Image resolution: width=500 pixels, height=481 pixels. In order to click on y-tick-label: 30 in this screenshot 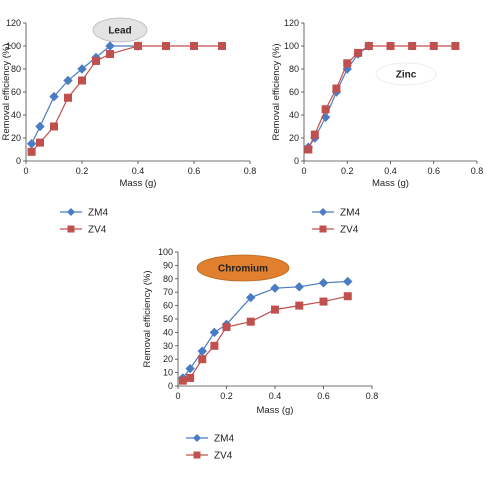, I will do `click(168, 346)`.